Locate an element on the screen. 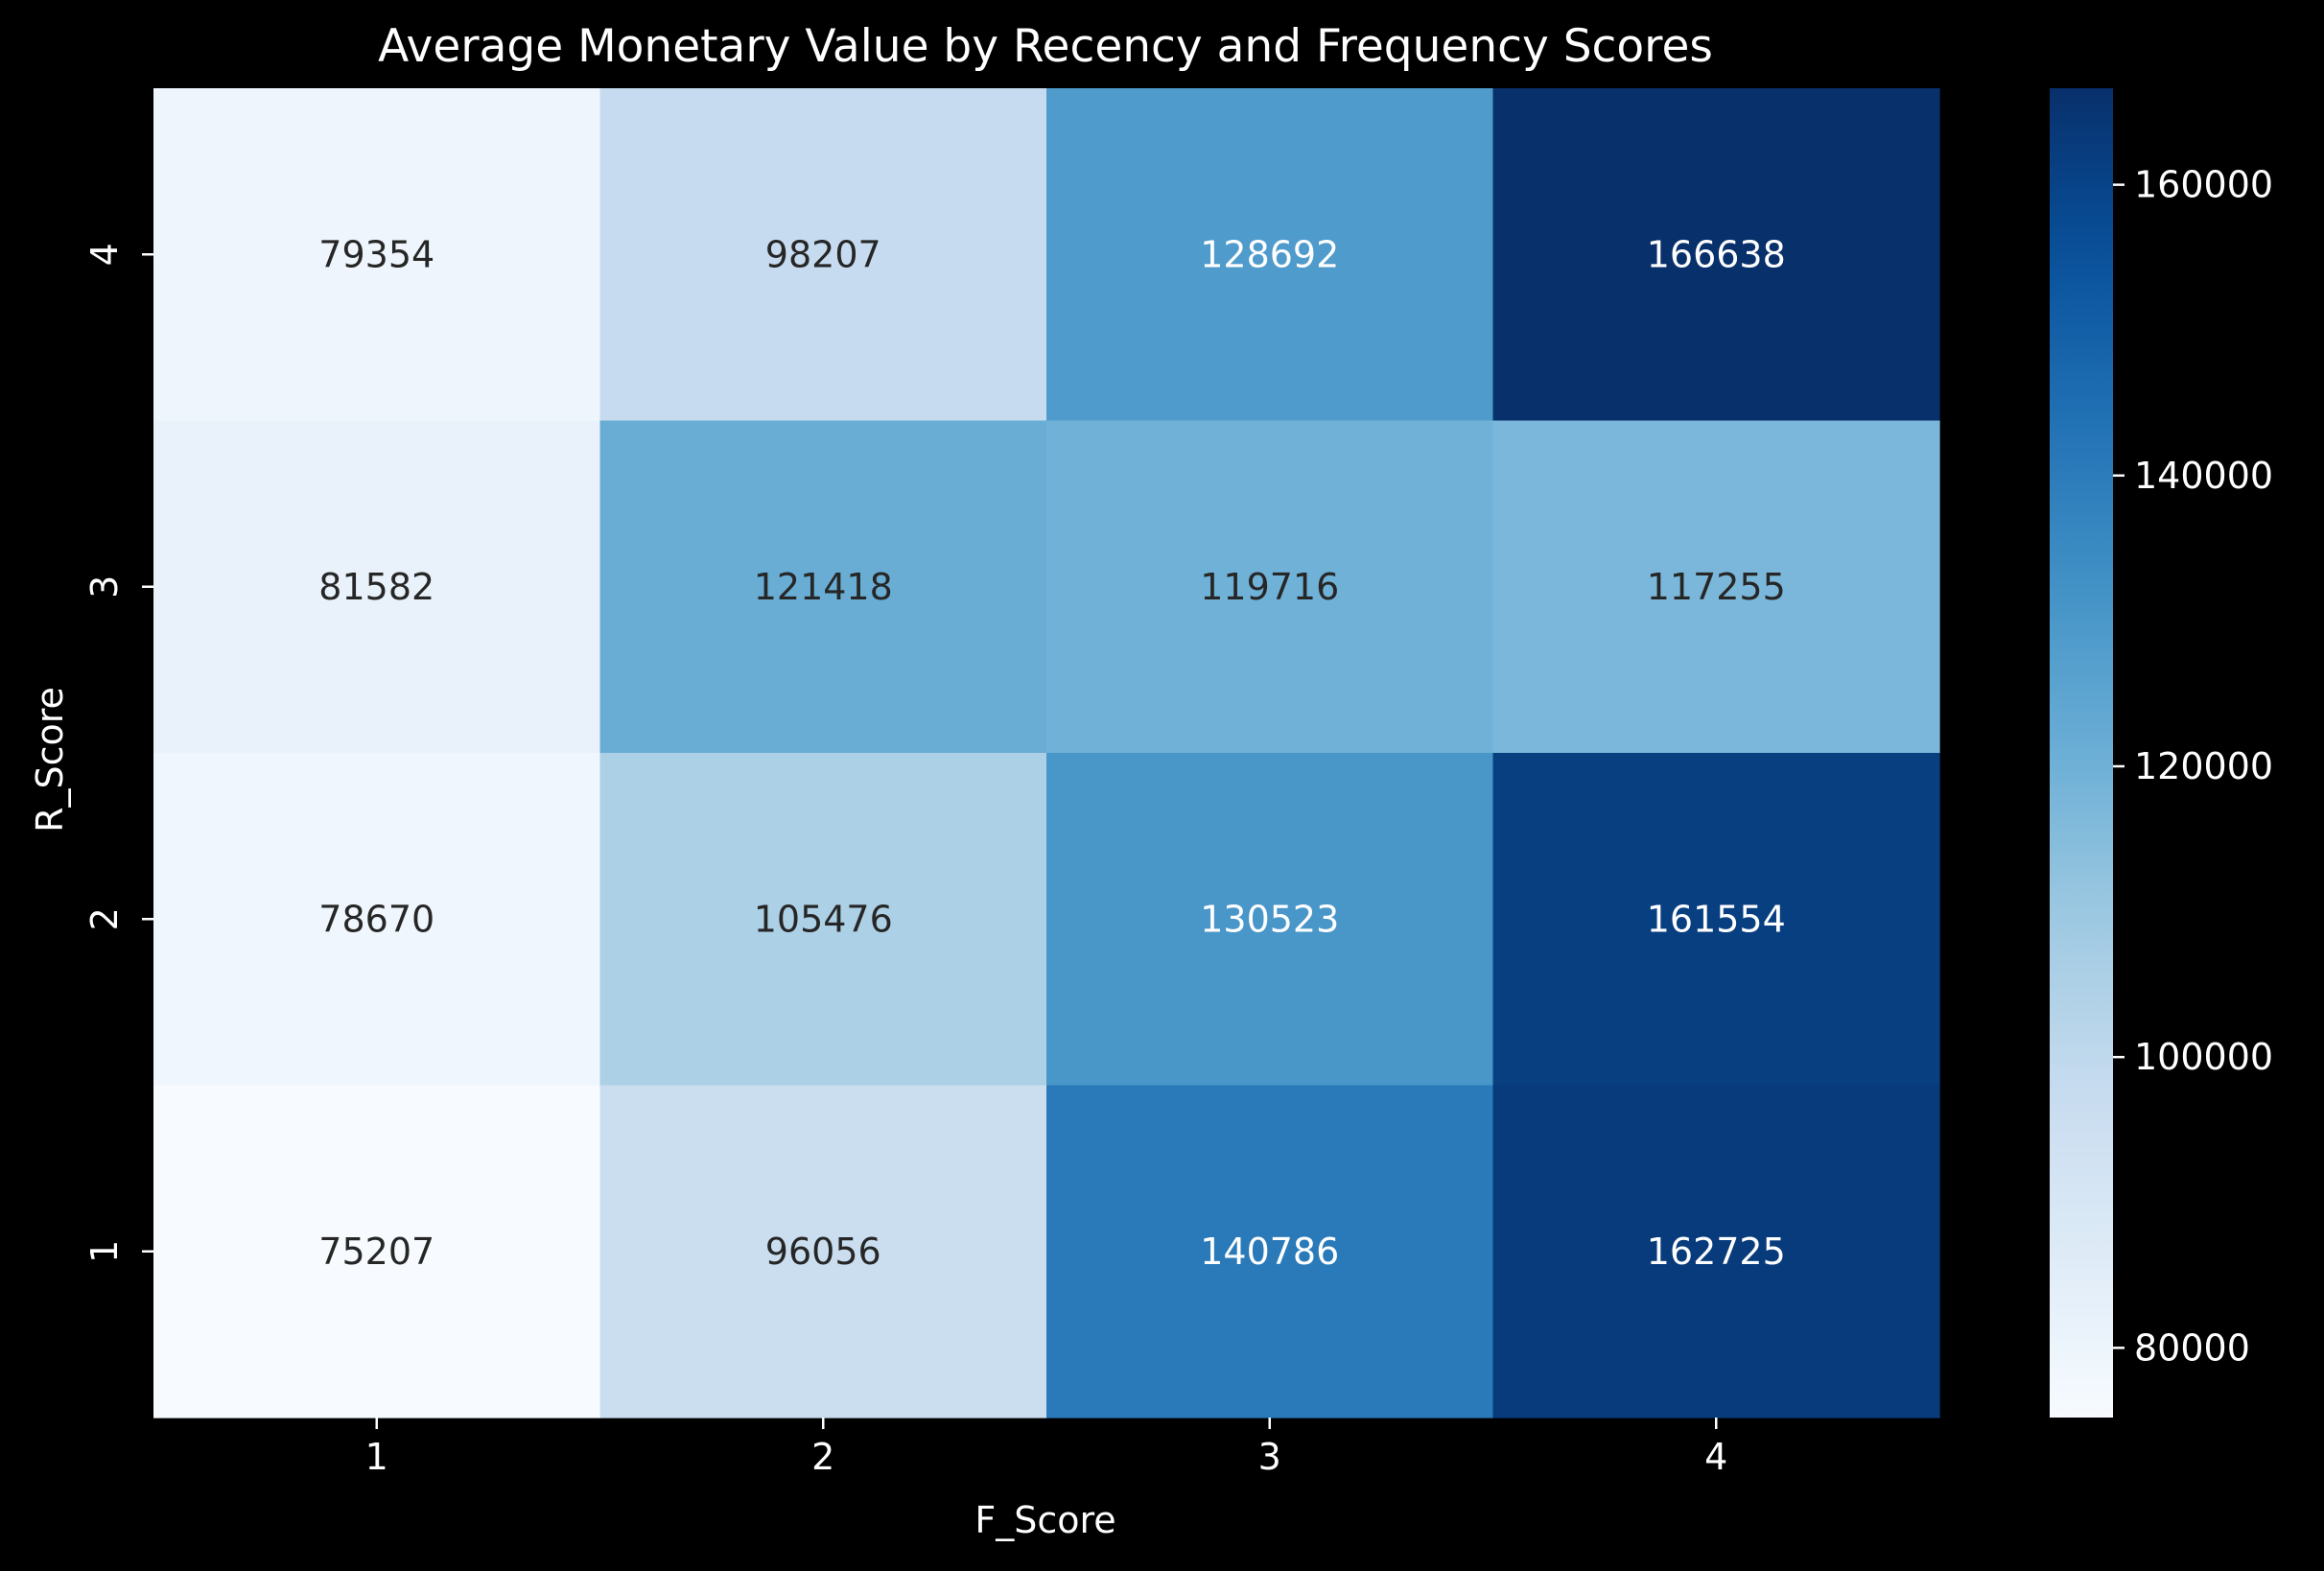 Image resolution: width=2324 pixels, height=1571 pixels. cell-value-label: 166638 is located at coordinates (1716, 254).